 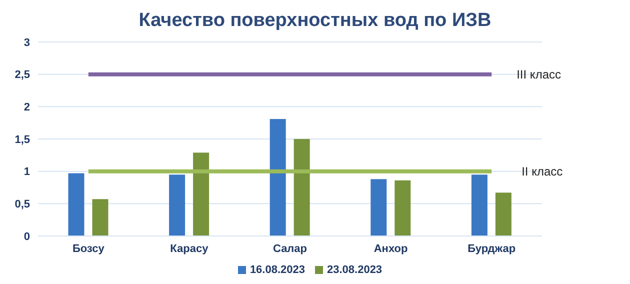 What do you see at coordinates (315, 21) in the screenshot?
I see `chart-title: Качество поверхностных вод по ИЗВ` at bounding box center [315, 21].